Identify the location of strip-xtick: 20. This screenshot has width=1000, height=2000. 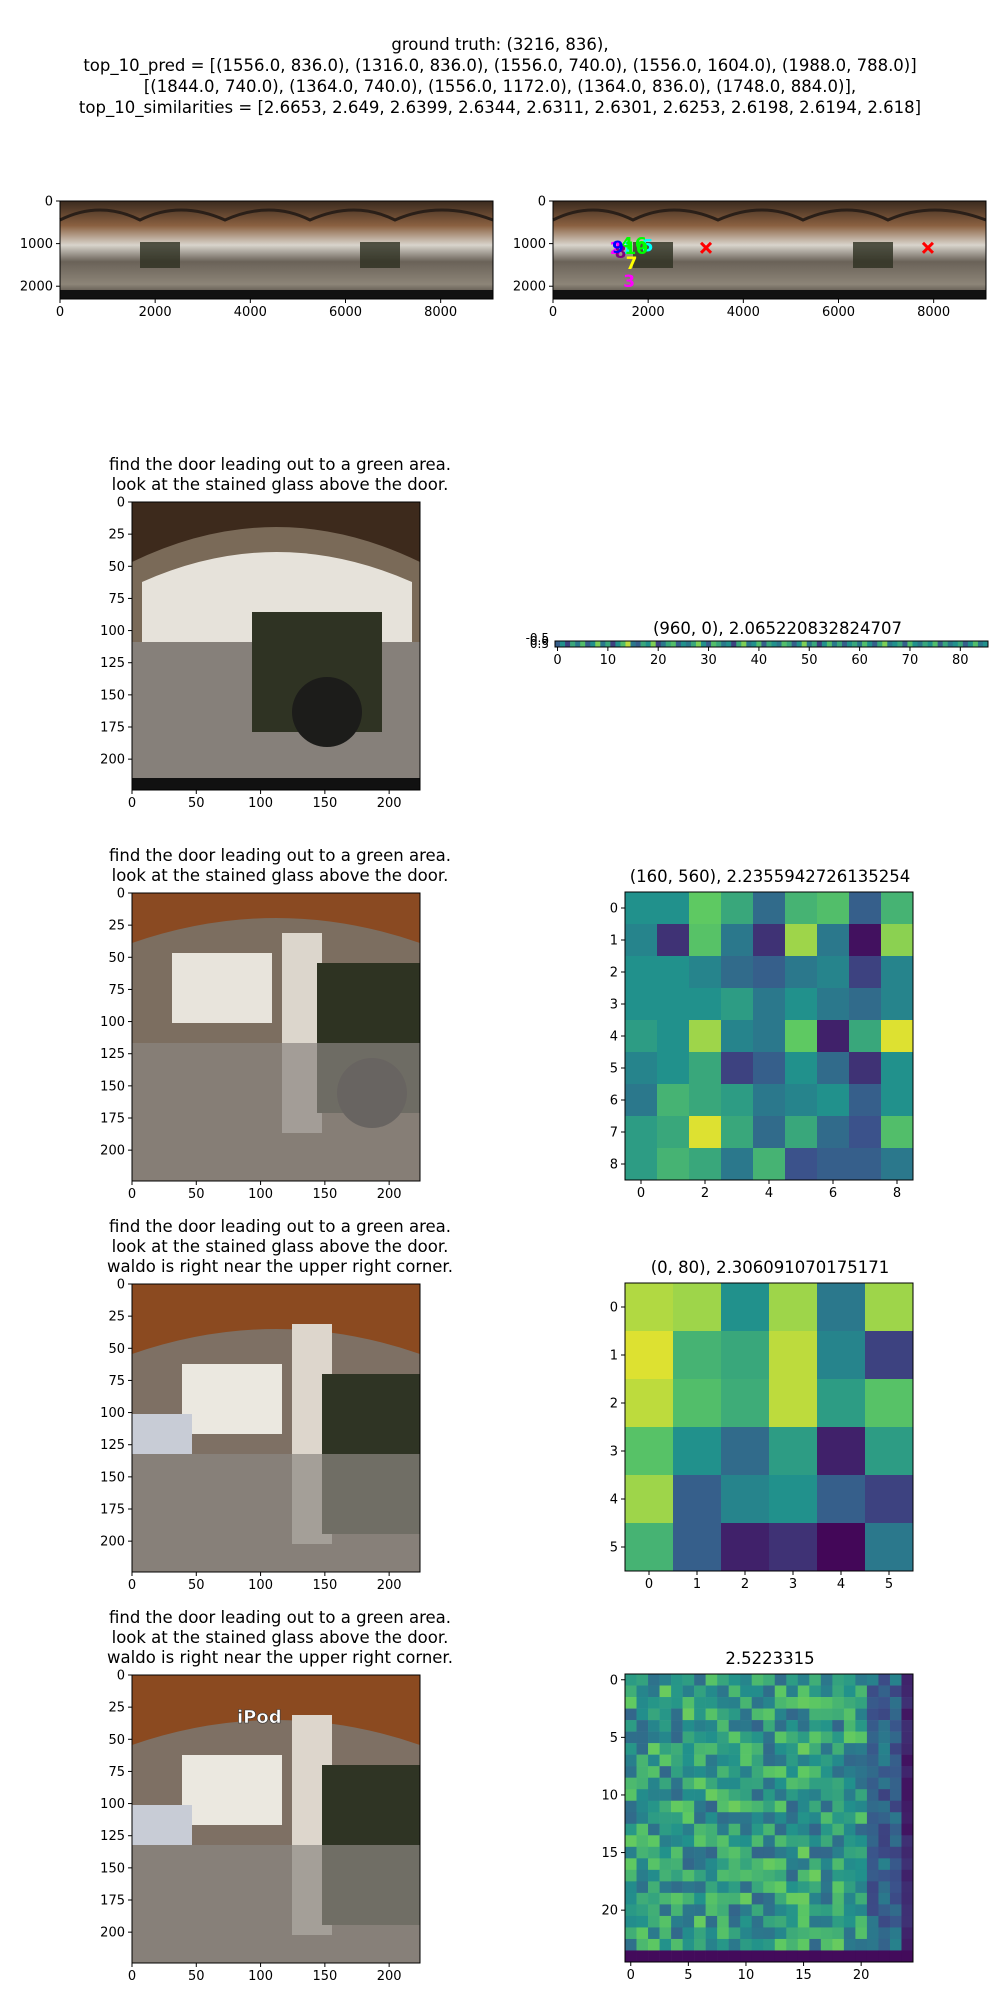
(658, 660).